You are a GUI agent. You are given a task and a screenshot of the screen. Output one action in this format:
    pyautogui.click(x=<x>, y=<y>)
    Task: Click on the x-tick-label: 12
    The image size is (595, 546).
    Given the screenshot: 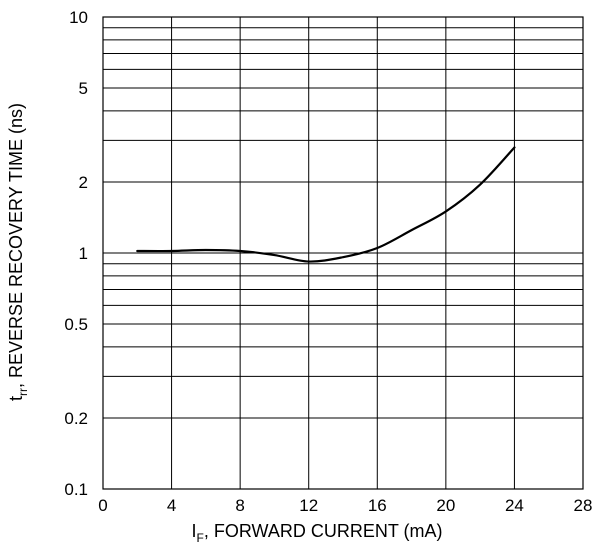 What is the action you would take?
    pyautogui.click(x=308, y=505)
    